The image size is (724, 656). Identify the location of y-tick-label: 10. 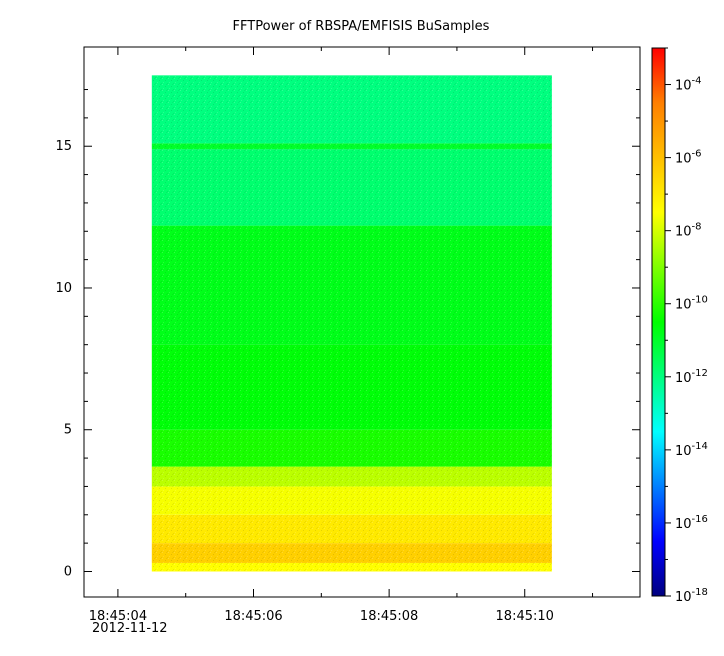
(63, 288).